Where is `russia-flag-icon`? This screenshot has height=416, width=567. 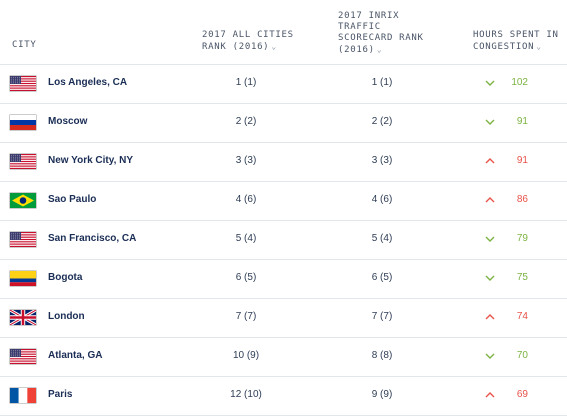 russia-flag-icon is located at coordinates (23, 122).